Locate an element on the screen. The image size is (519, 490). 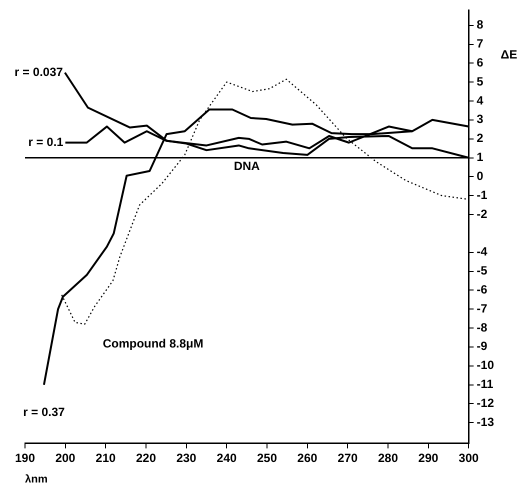
text: r = 0.37 is located at coordinates (44, 412).